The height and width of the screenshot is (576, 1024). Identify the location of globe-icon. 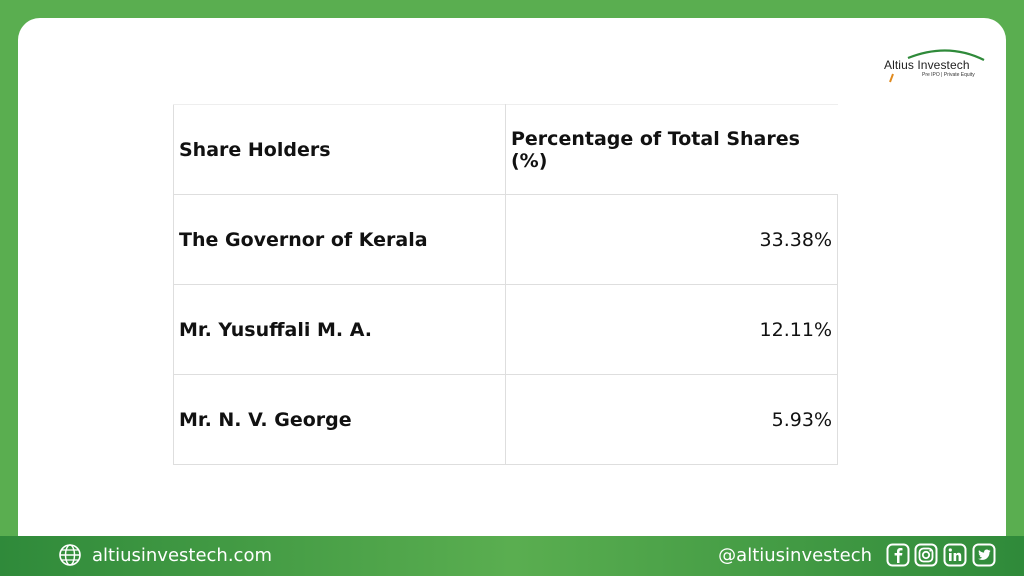
(70, 555).